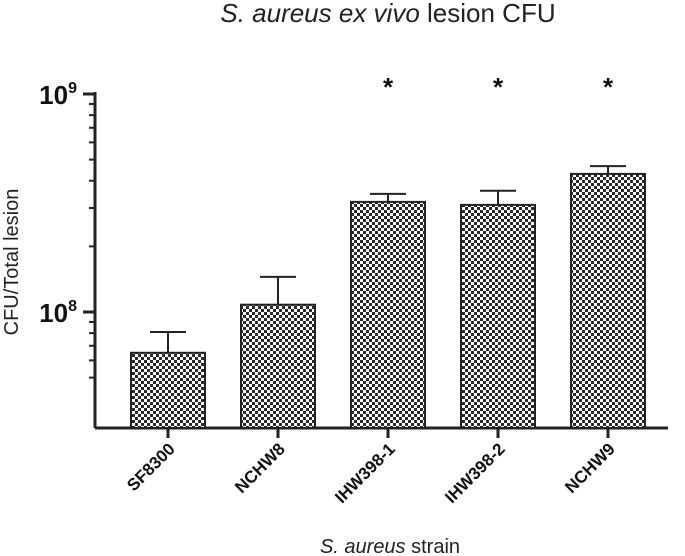 This screenshot has height=556, width=685. What do you see at coordinates (488, 14) in the screenshot?
I see `chart-title-rest: lesion CFU` at bounding box center [488, 14].